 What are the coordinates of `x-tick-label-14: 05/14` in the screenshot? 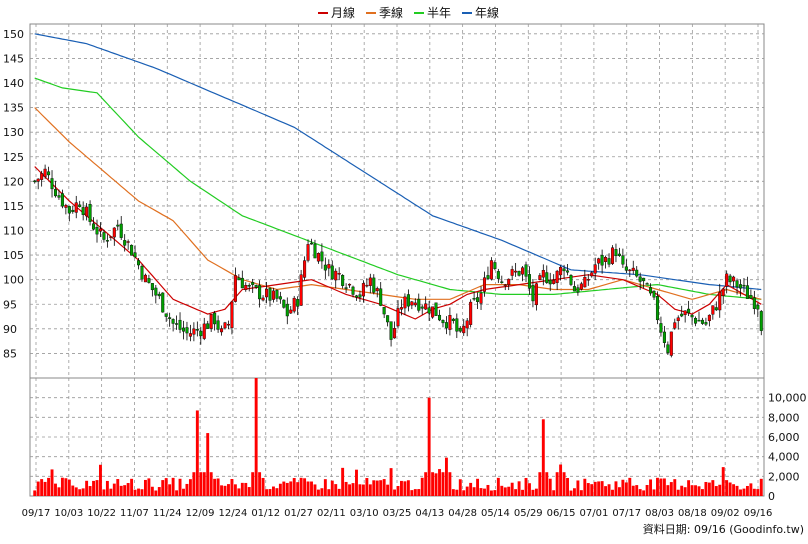 It's located at (495, 513).